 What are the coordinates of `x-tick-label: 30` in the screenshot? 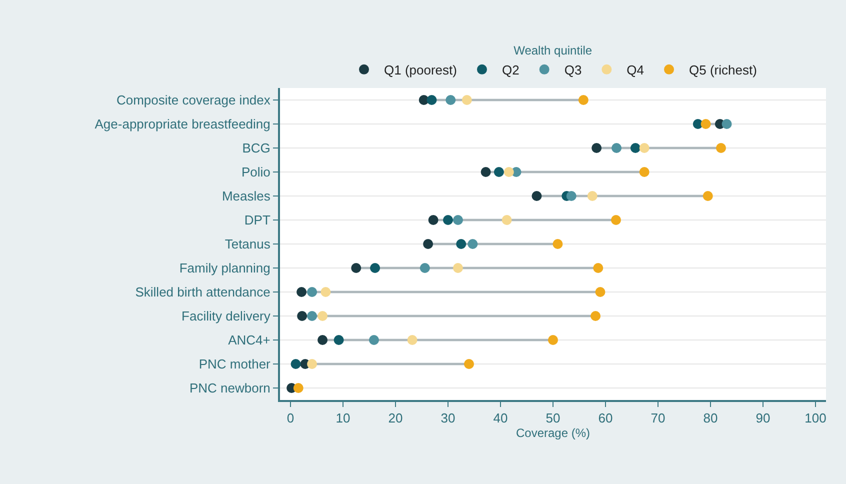 It's located at (448, 418).